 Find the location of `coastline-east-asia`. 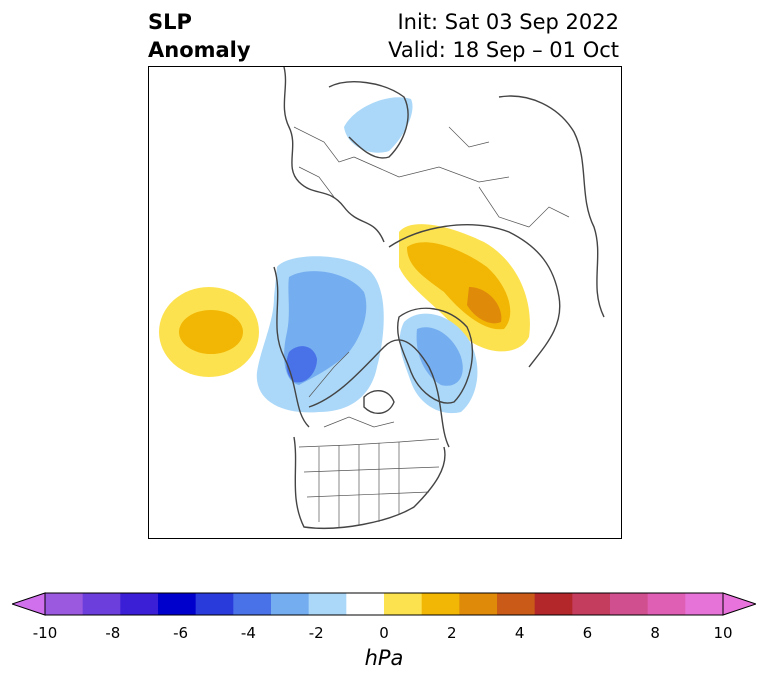

coastline-east-asia is located at coordinates (551, 206).